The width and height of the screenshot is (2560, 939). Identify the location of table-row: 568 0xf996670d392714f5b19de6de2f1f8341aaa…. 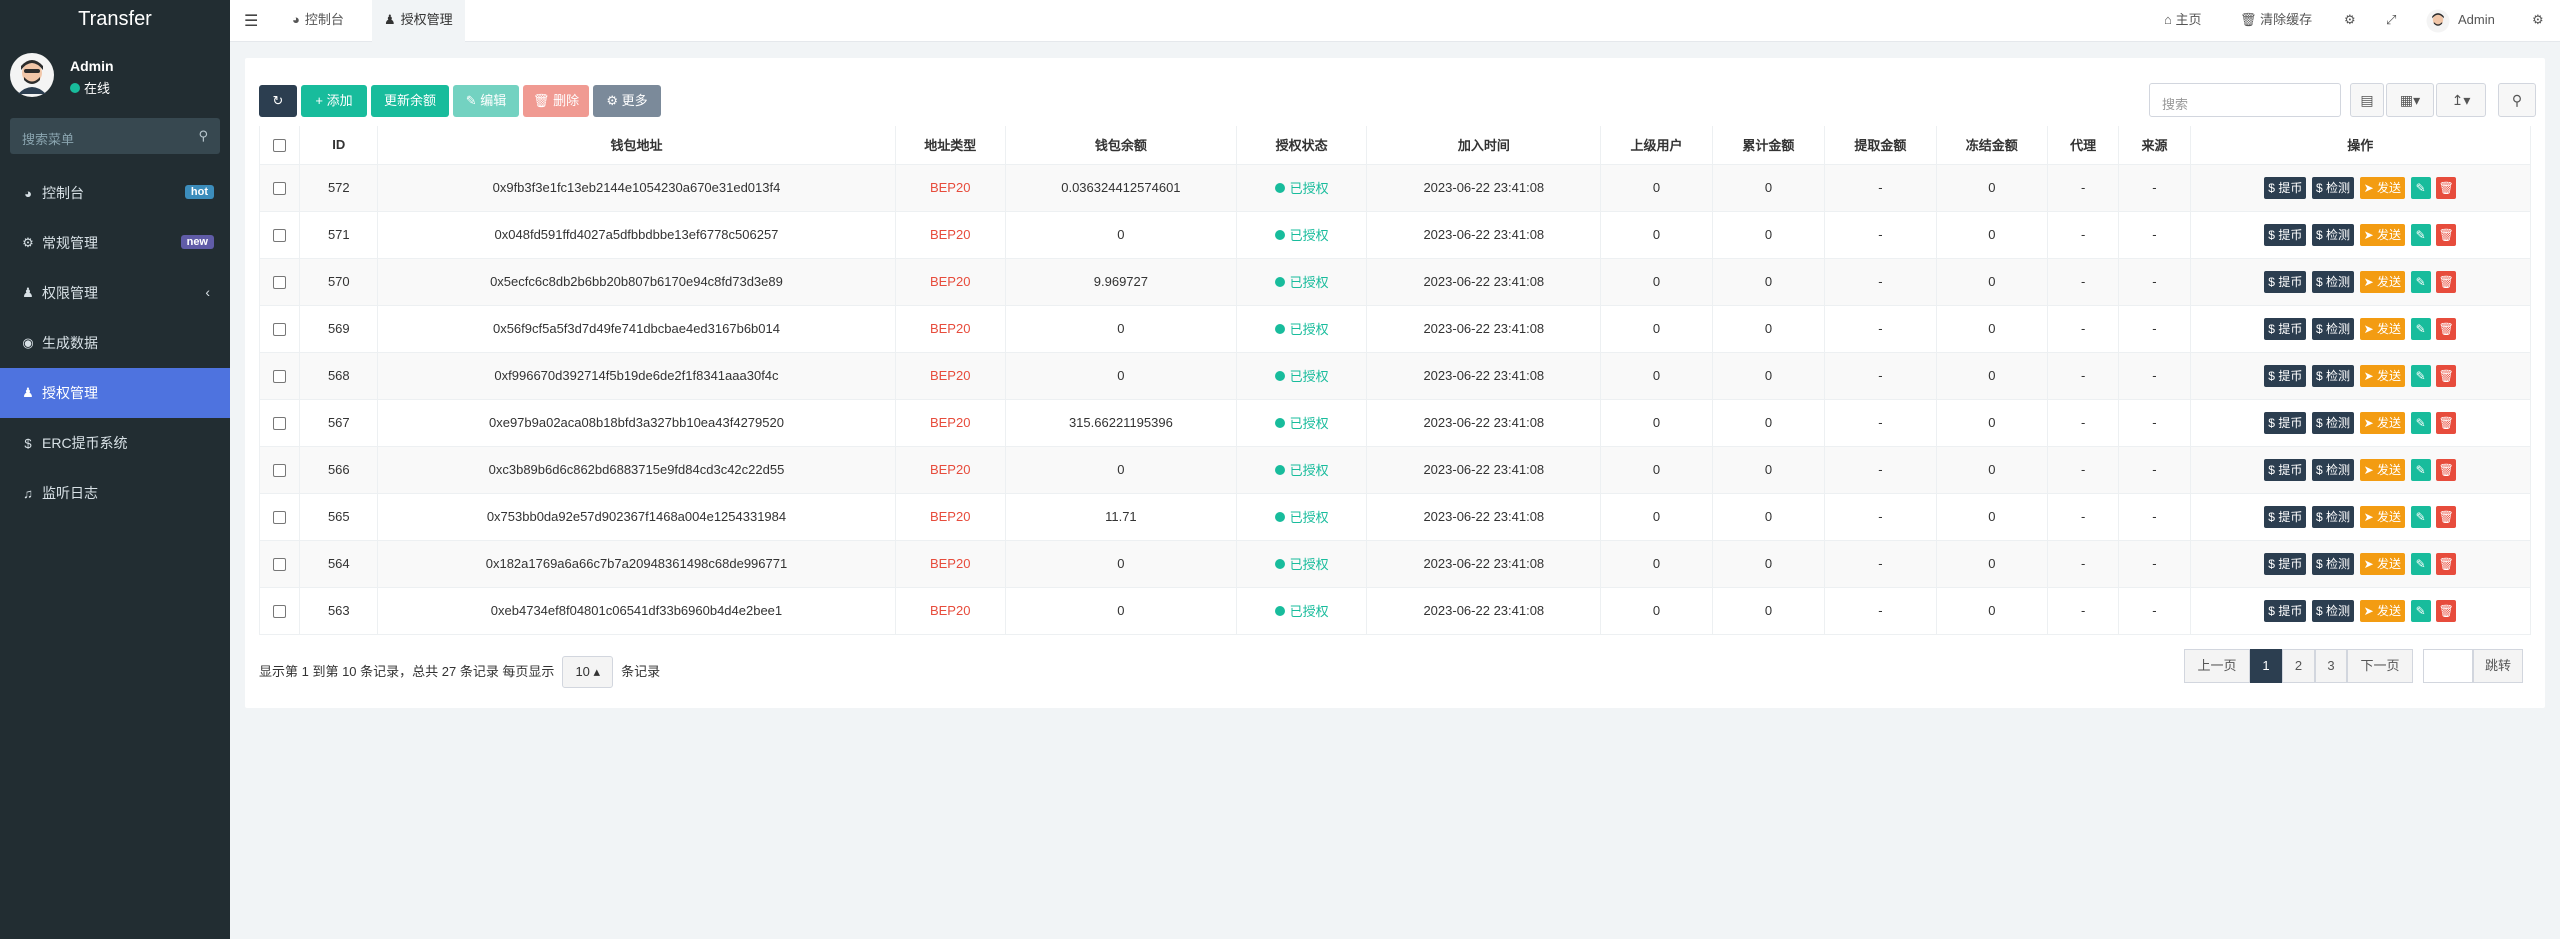
(1395, 376).